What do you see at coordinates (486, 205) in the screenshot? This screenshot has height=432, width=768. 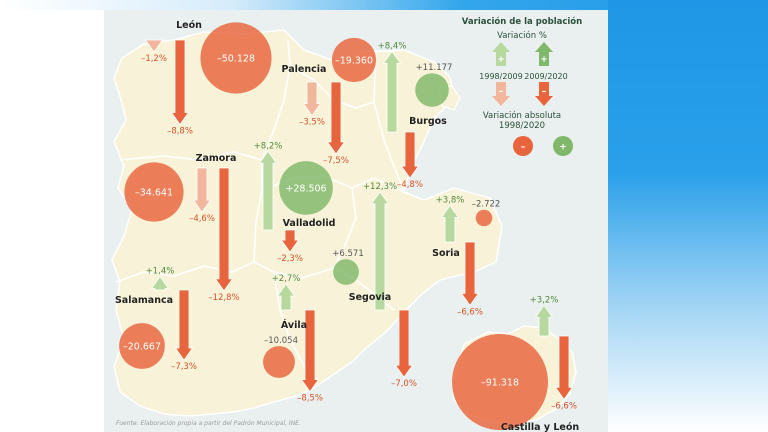 I see `bubble-label-soria: –2.722` at bounding box center [486, 205].